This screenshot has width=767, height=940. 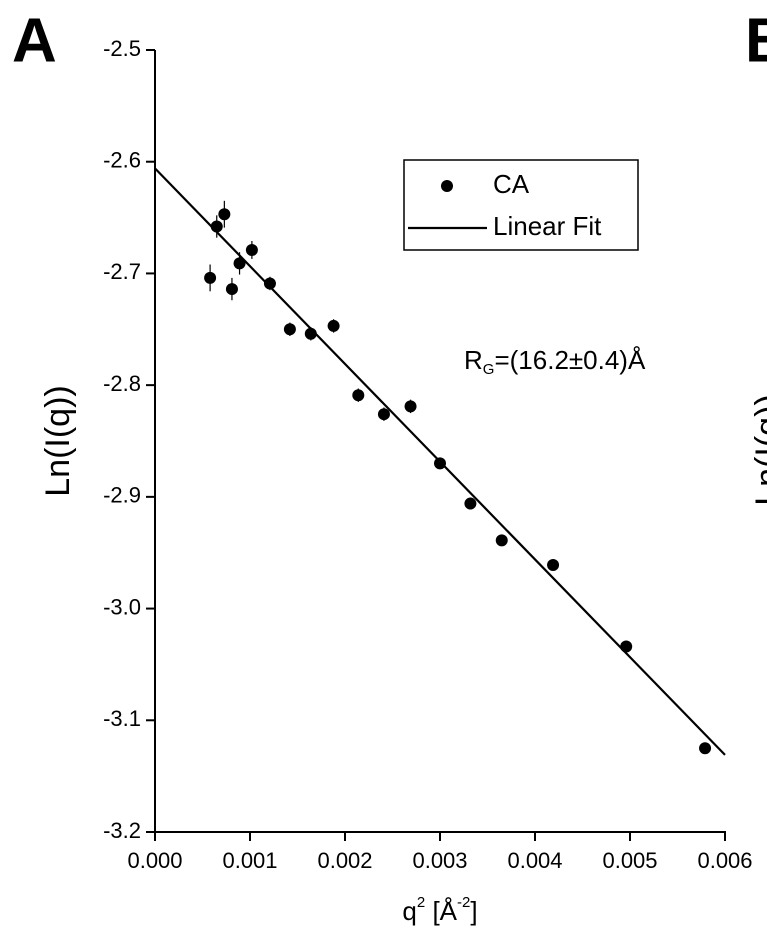 What do you see at coordinates (344, 860) in the screenshot?
I see `x-tick-label: 0.002` at bounding box center [344, 860].